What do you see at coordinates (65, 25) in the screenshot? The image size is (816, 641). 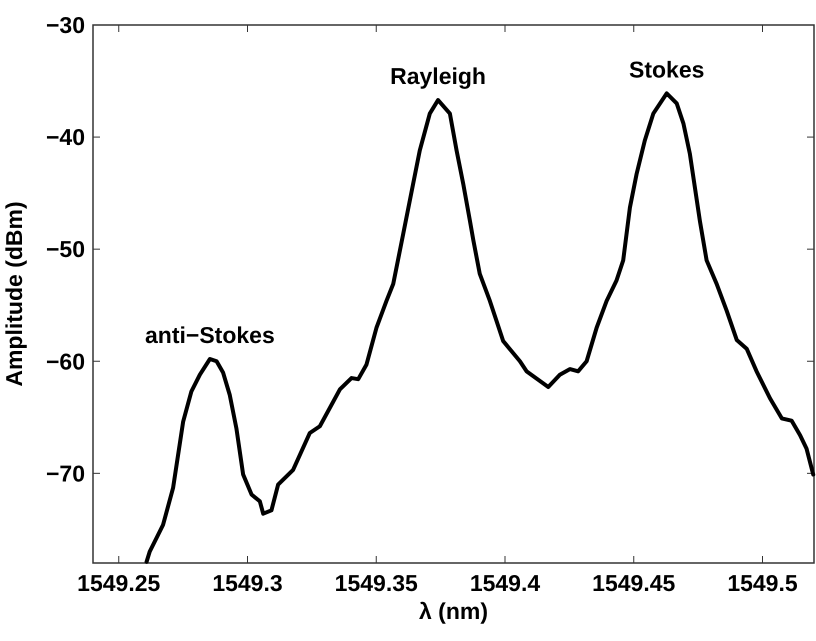 I see `y-tick-label: −30` at bounding box center [65, 25].